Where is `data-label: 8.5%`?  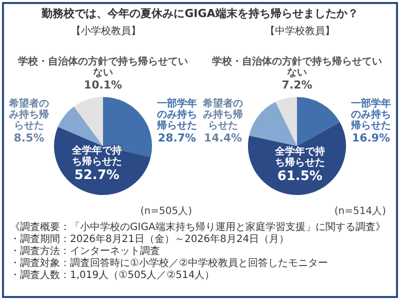
data-label: 8.5% is located at coordinates (29, 137).